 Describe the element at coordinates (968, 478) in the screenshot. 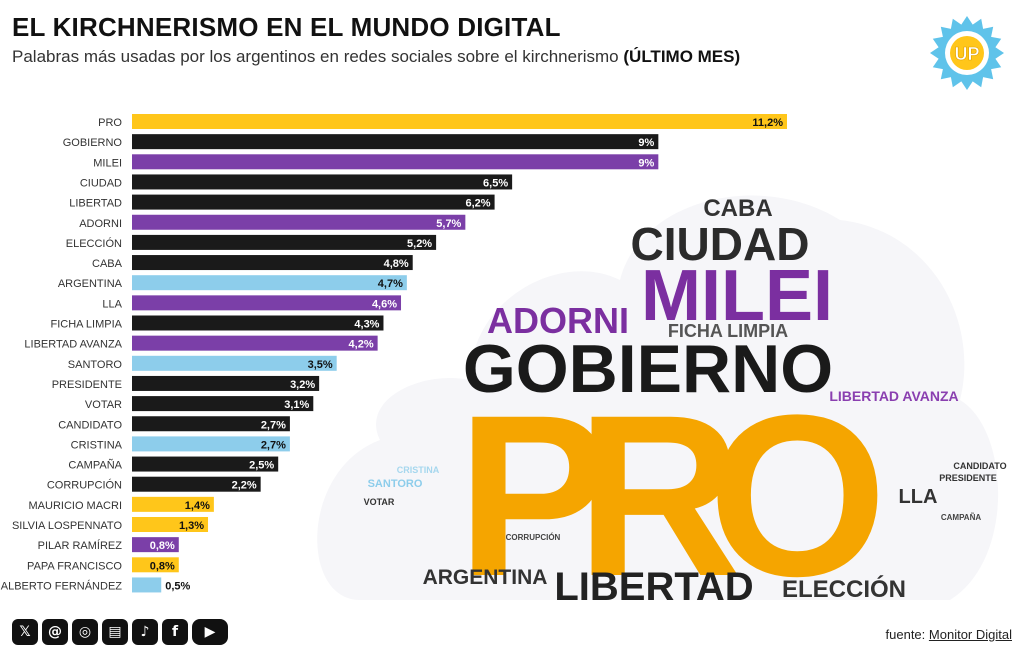

I see `cloud-word-presidente: PRESIDENTE` at that location.